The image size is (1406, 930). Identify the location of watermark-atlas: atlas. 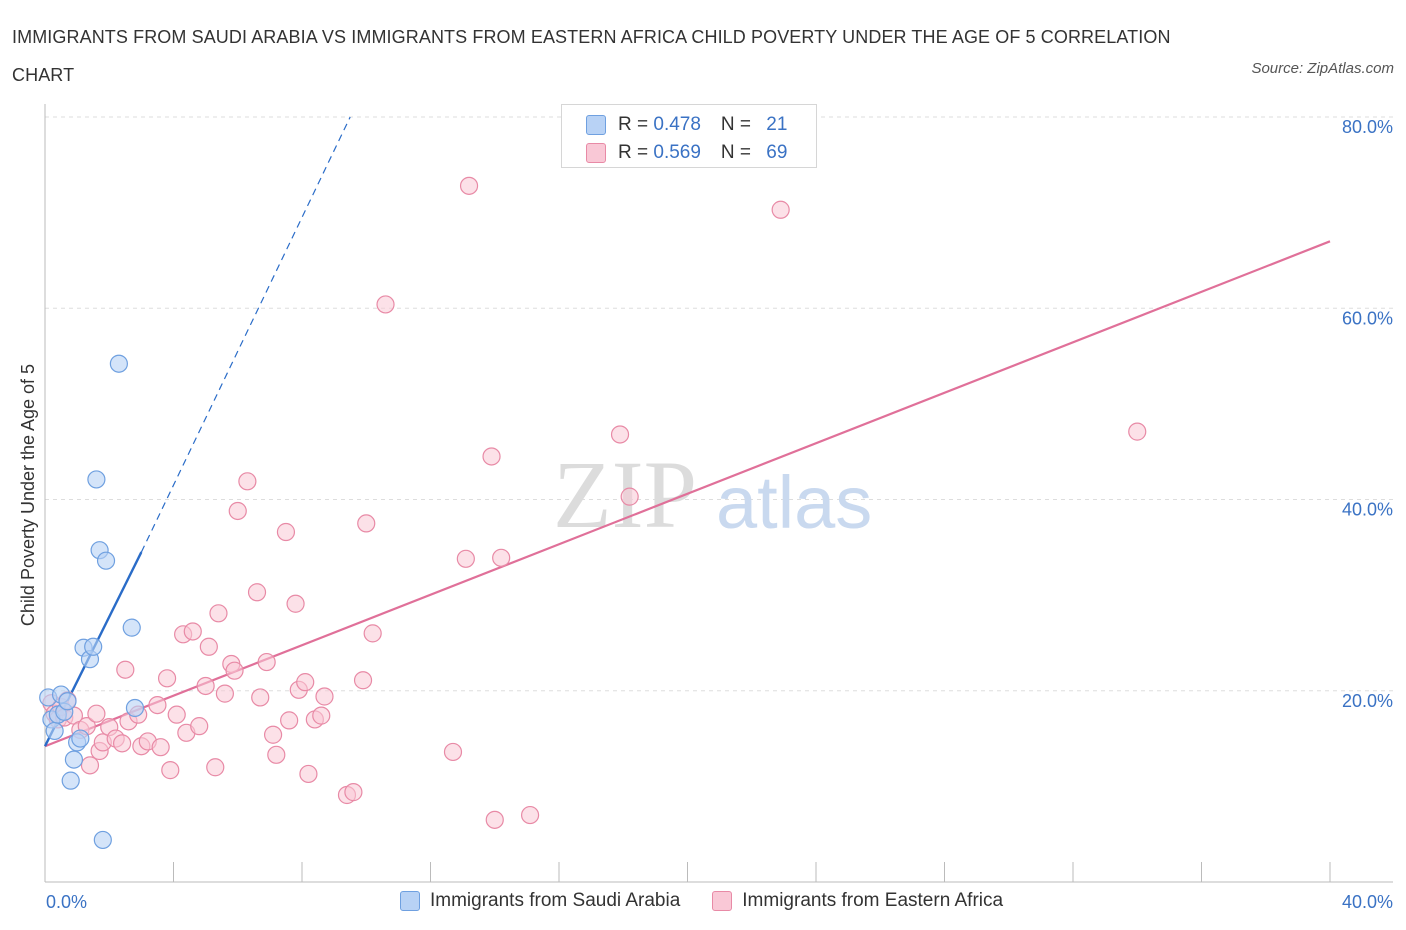
(794, 502).